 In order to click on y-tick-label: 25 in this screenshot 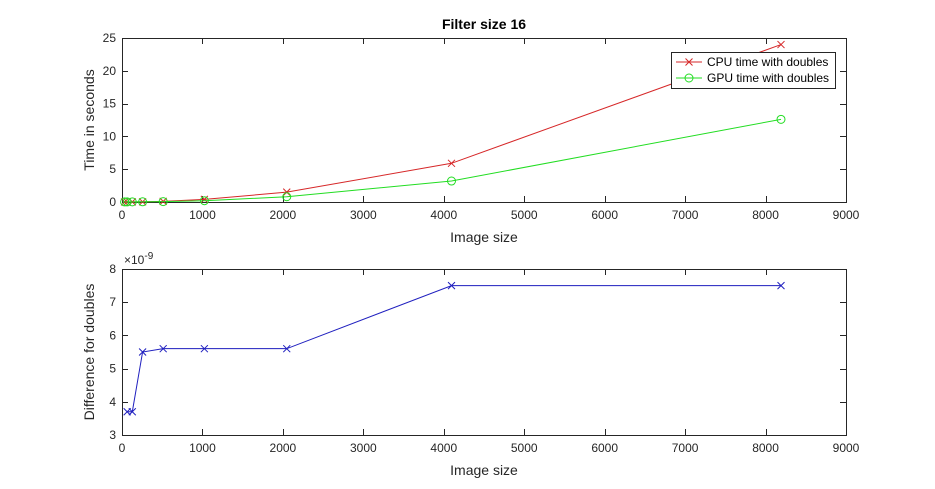, I will do `click(110, 38)`.